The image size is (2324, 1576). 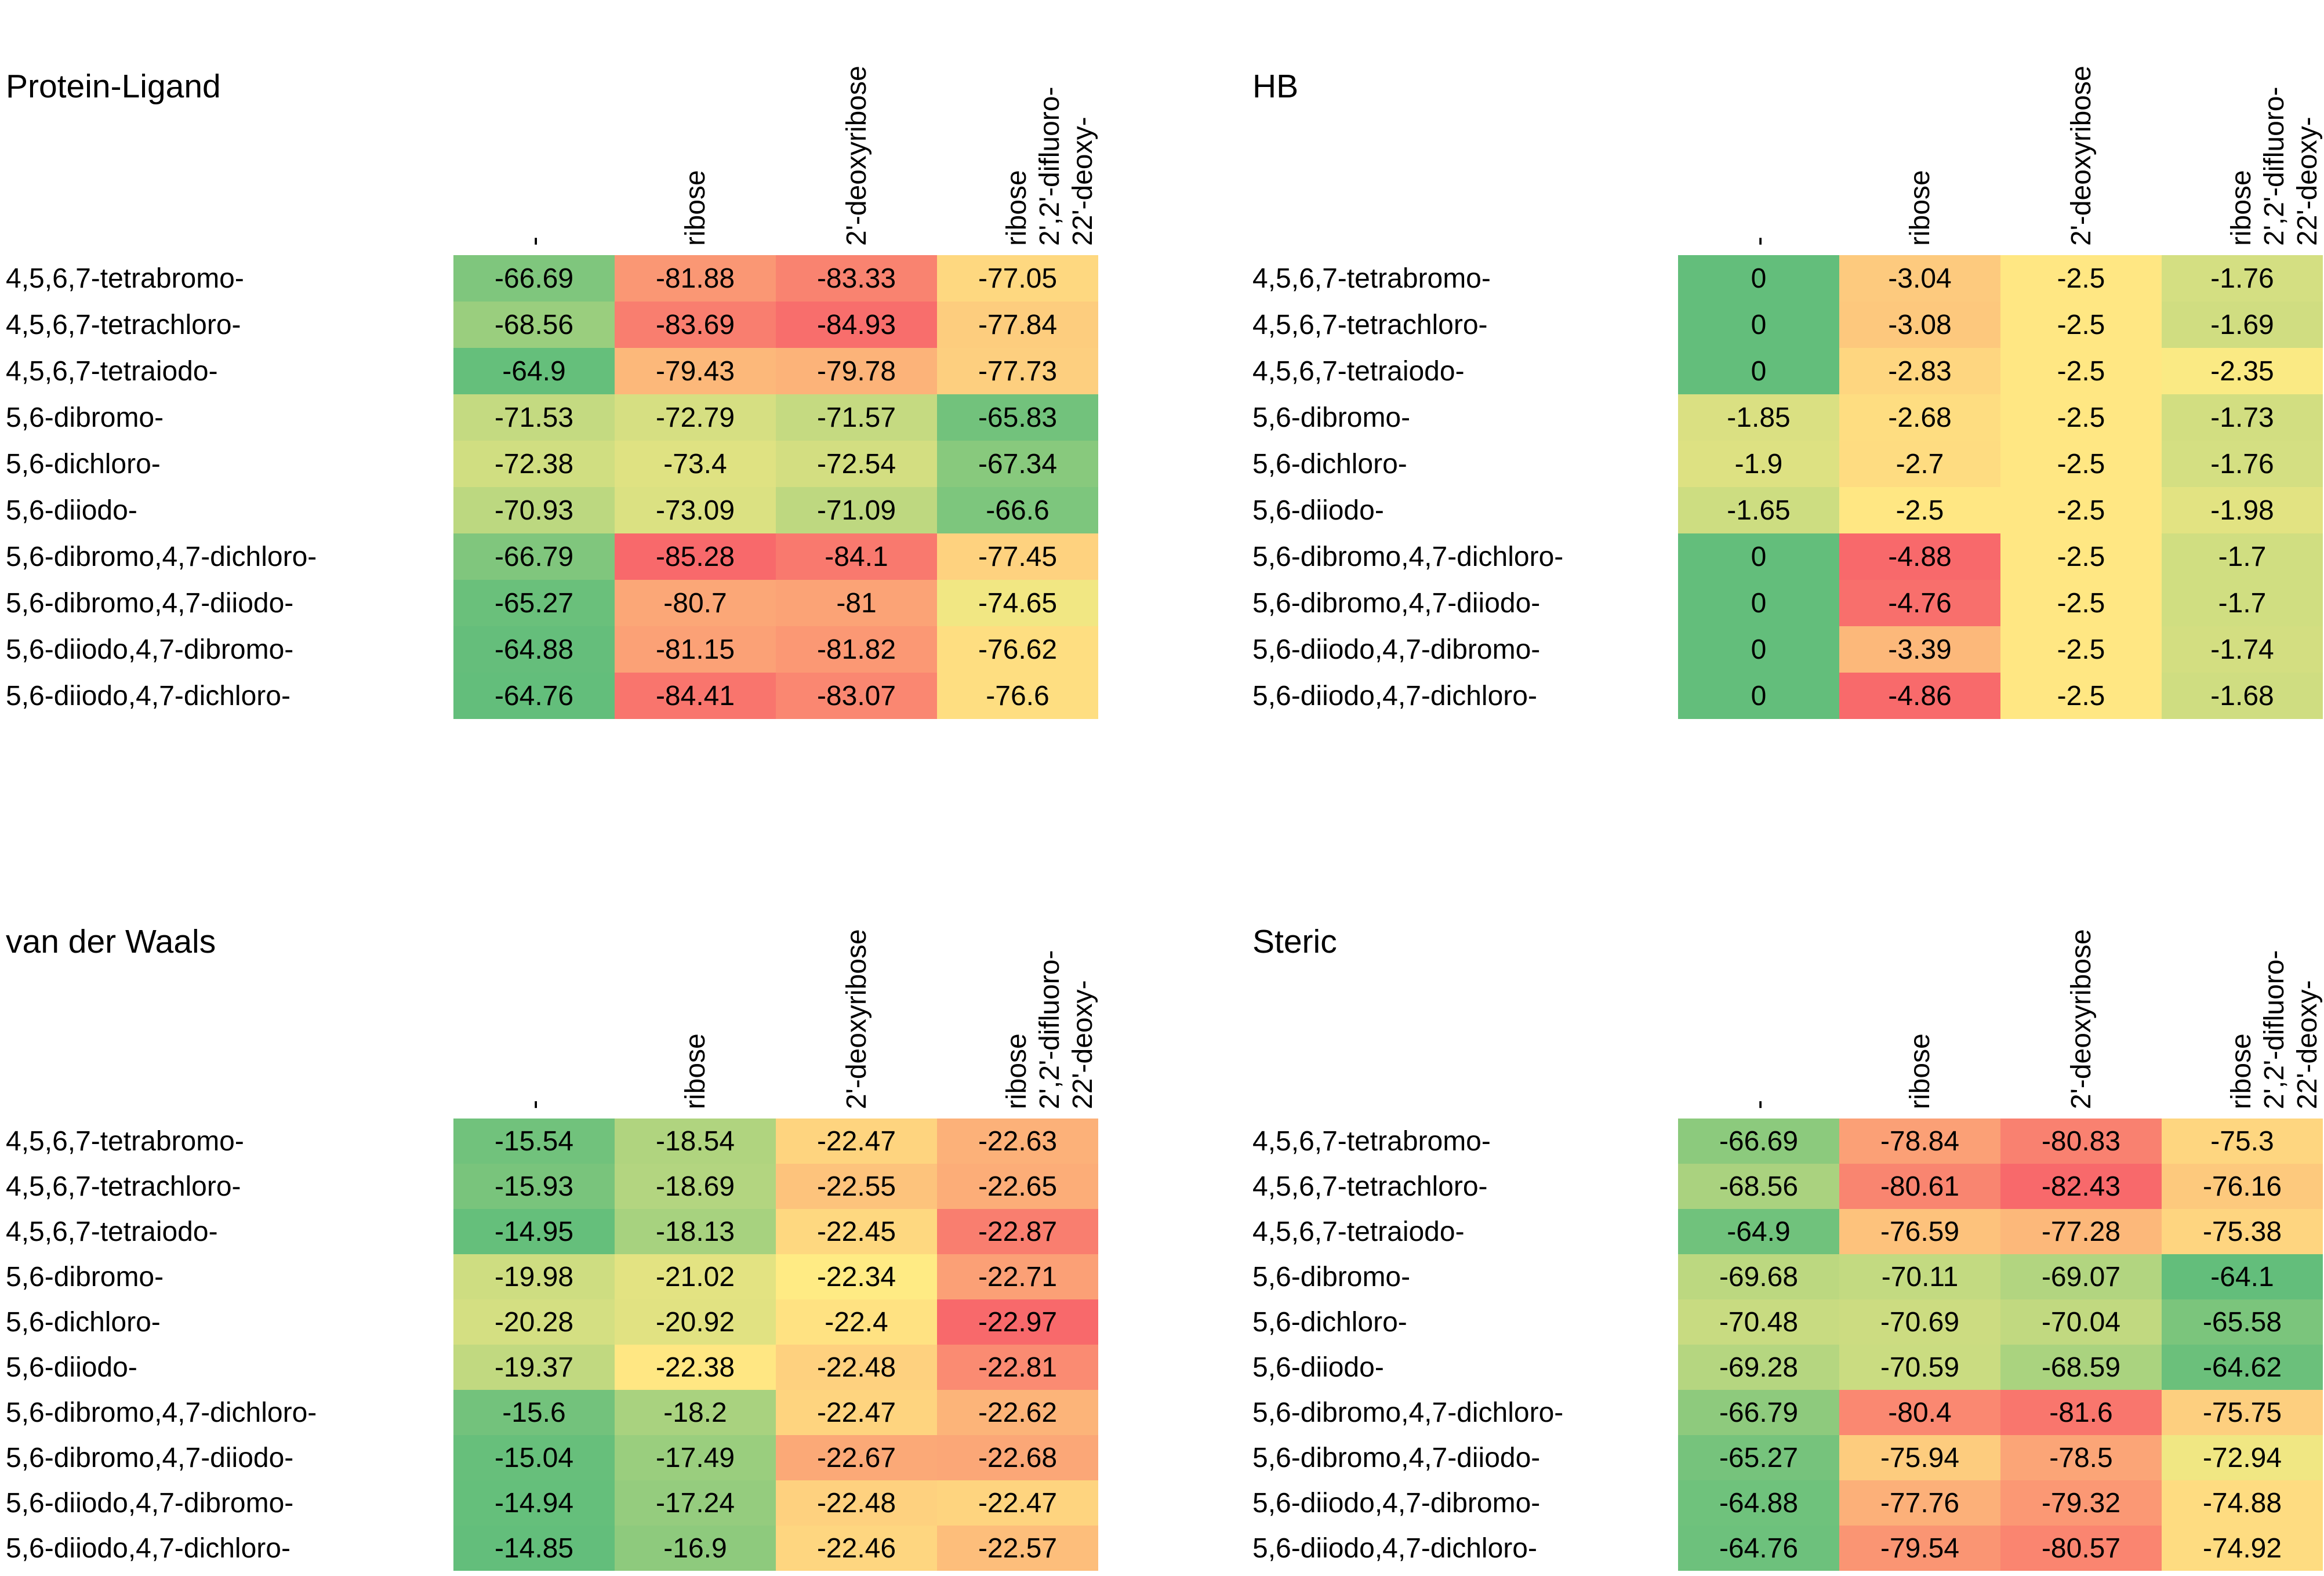 I want to click on heatmap-cell: -78.5, so click(x=2081, y=1457).